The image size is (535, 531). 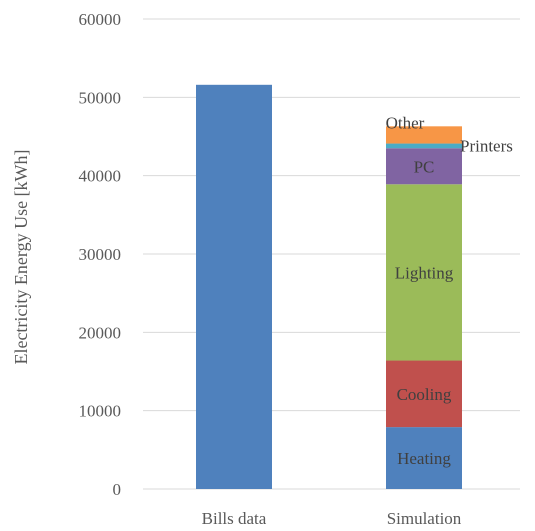 I want to click on y-tick-label: 30000, so click(x=100, y=254).